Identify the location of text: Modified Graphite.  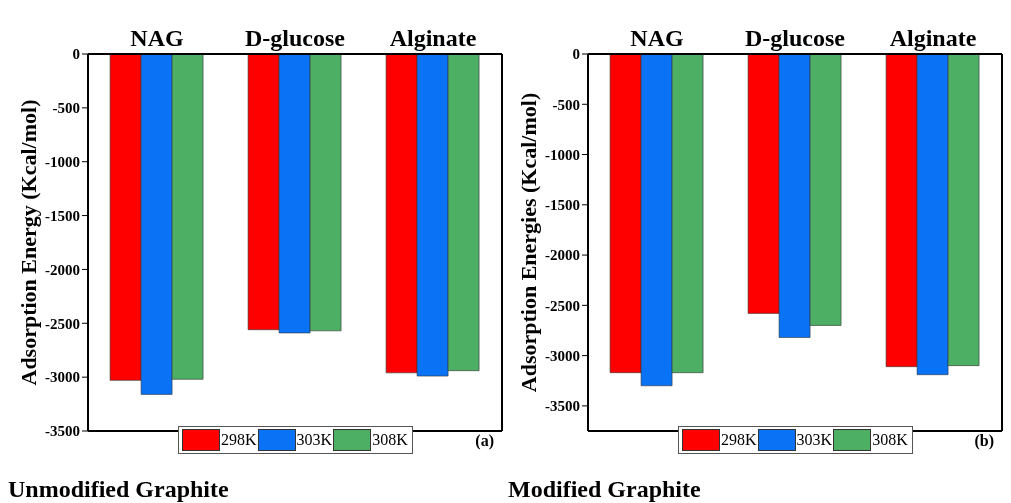
(604, 489).